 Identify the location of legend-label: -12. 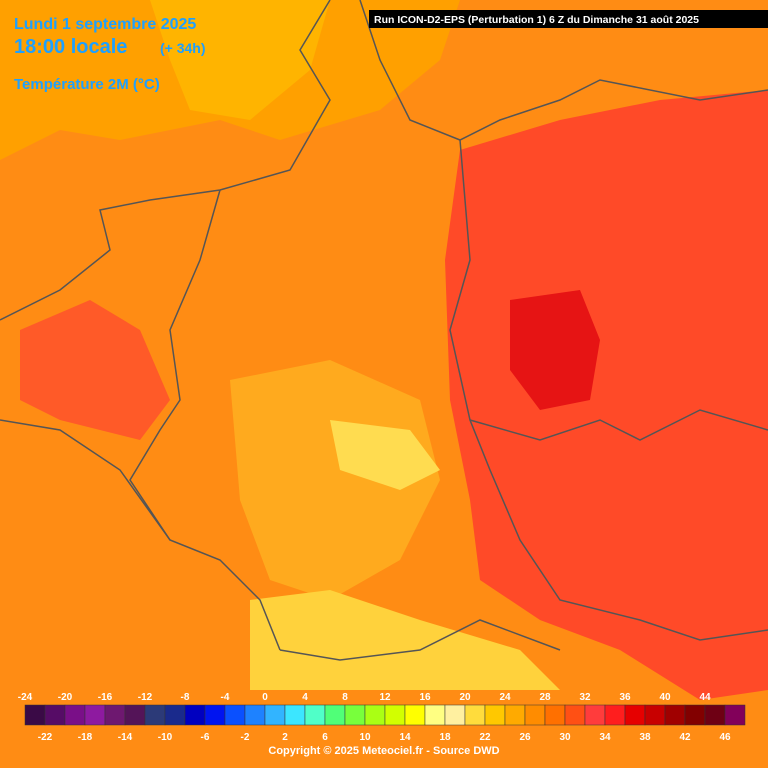
(145, 697).